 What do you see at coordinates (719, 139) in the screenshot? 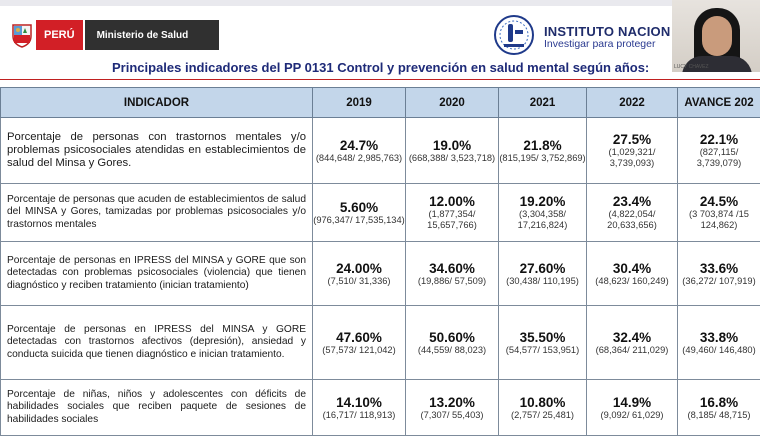
I see `percentage: 22.1%` at bounding box center [719, 139].